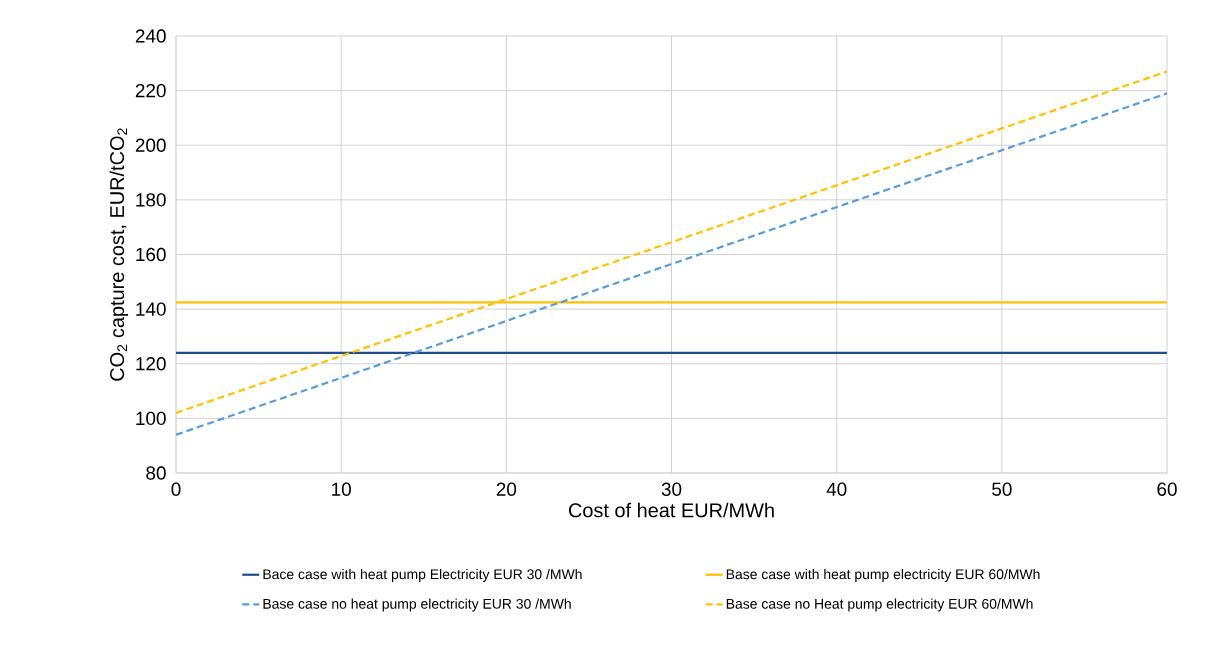 This screenshot has height=646, width=1209. Describe the element at coordinates (150, 90) in the screenshot. I see `y-tick-label: 220` at that location.